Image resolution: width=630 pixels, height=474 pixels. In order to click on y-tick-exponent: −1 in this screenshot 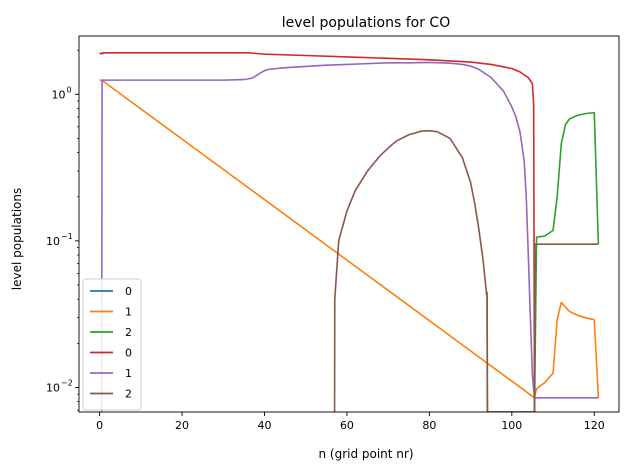, I will do `click(67, 236)`.